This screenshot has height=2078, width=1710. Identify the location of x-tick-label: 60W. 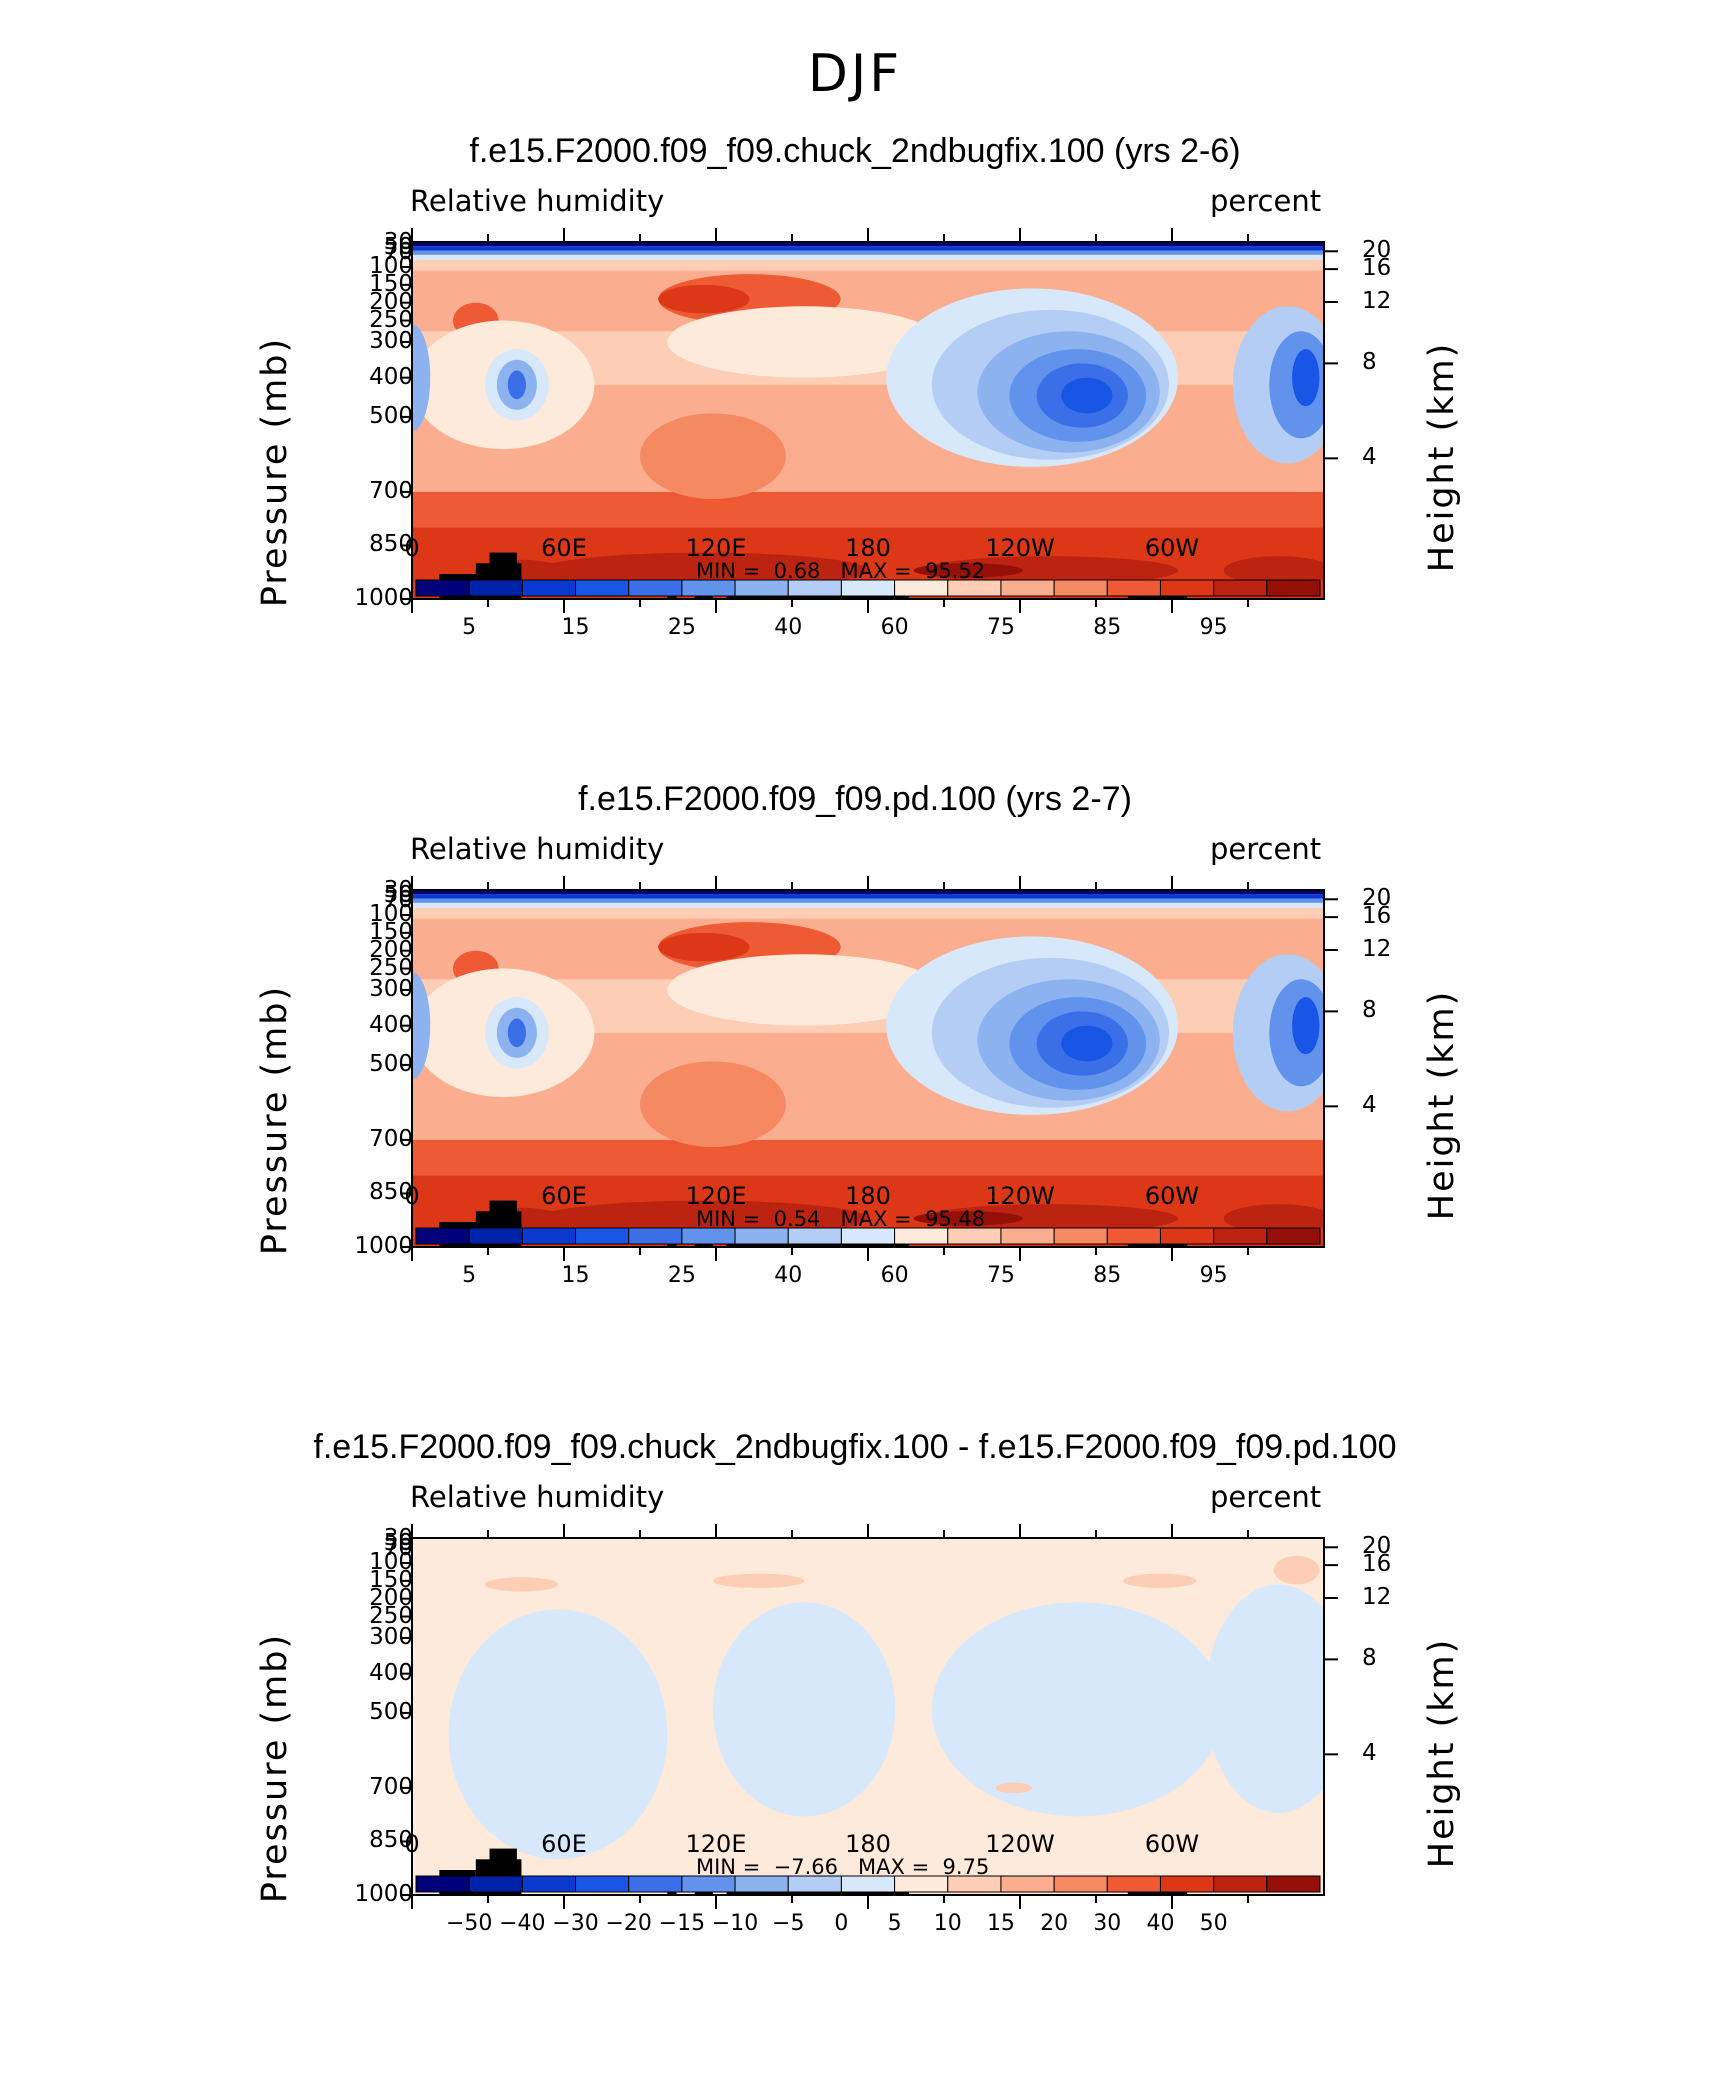
(1172, 548).